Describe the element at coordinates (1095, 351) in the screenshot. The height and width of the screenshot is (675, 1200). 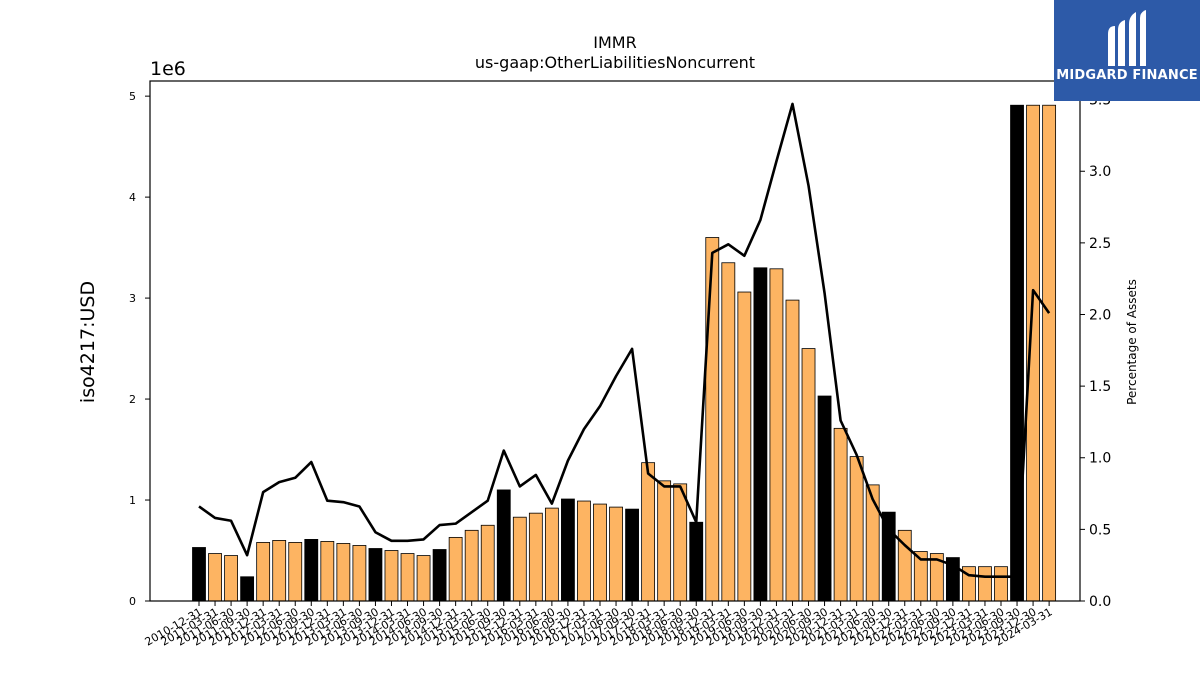
I see `y2-ticks: 0.00.51.01.52.02.53.03.5` at that location.